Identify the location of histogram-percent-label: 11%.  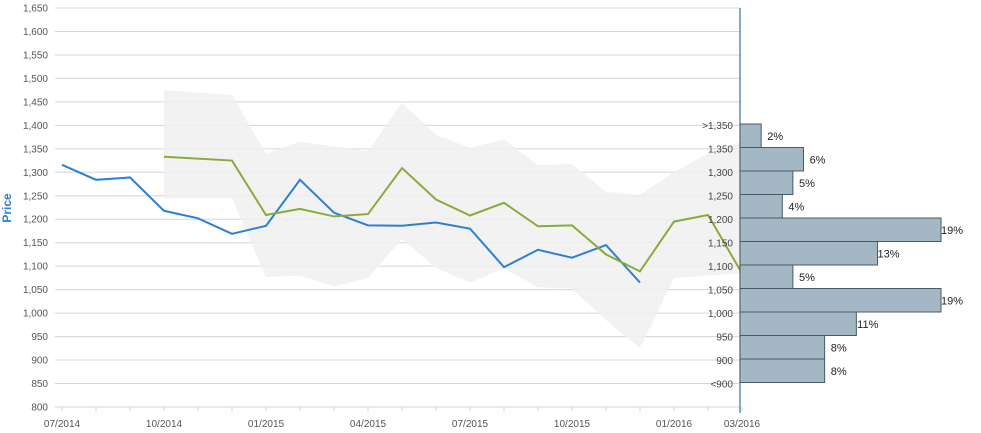
(867, 325).